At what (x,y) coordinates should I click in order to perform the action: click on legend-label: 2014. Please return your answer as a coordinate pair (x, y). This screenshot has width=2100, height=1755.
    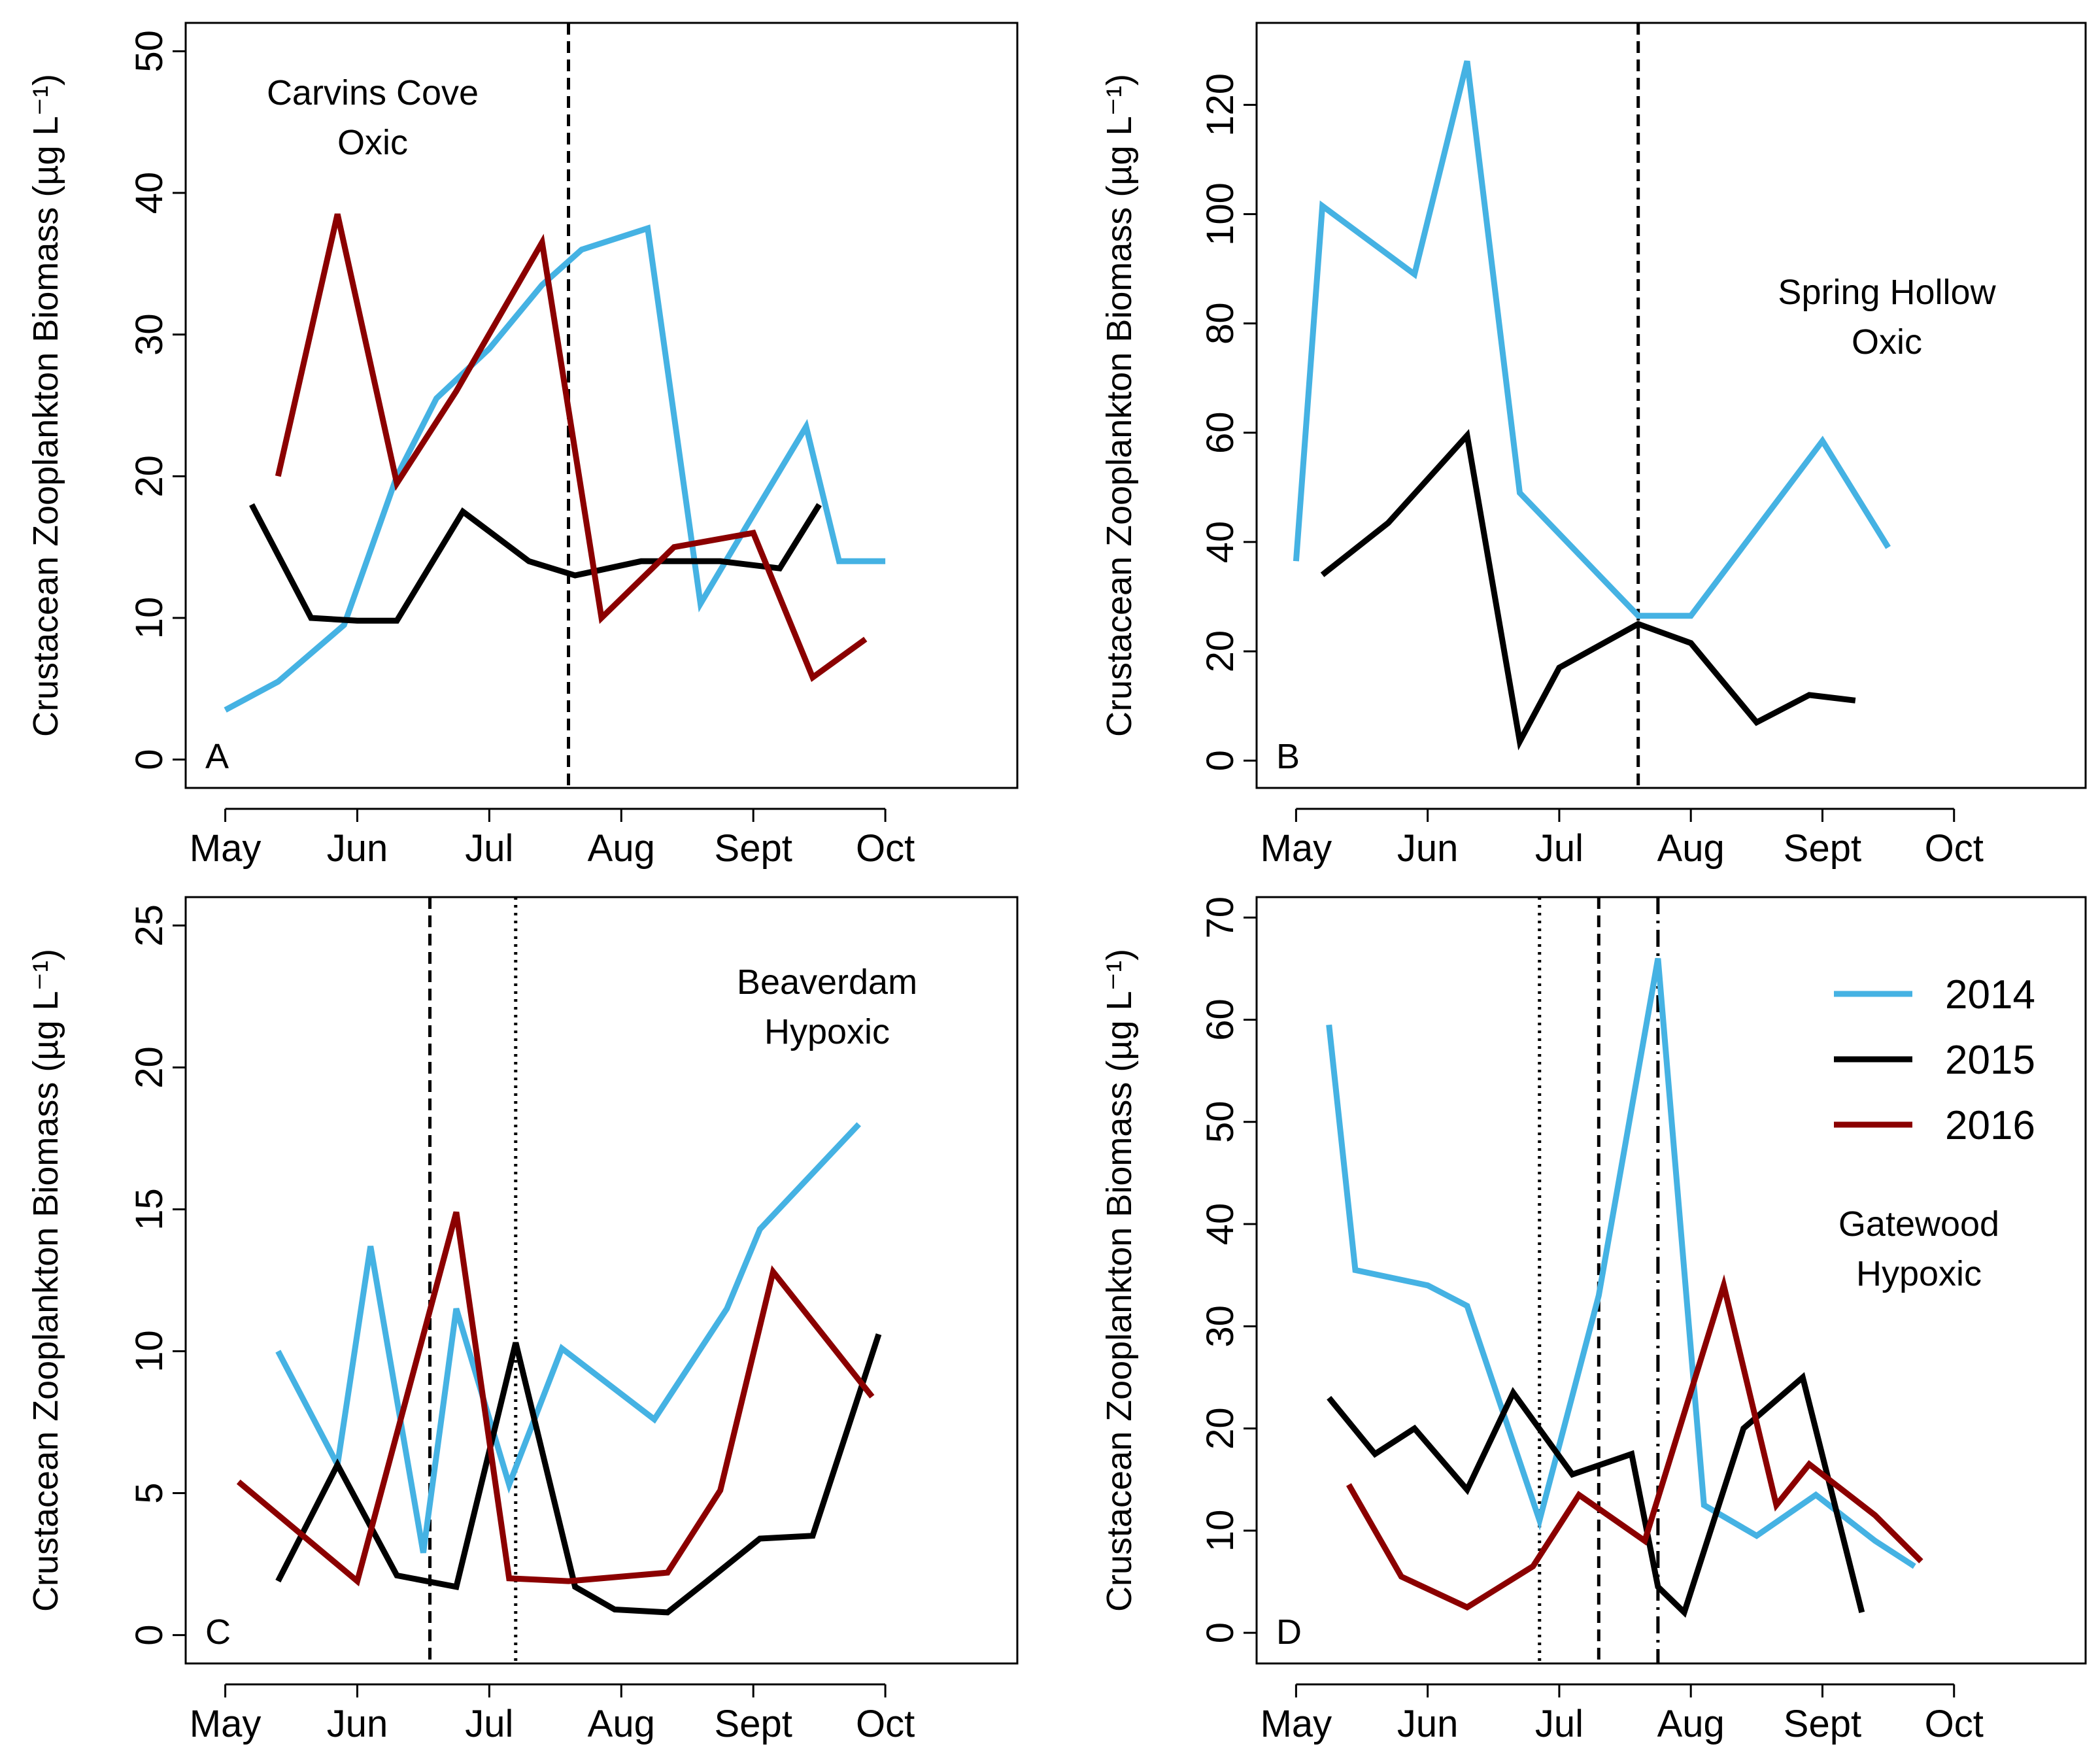
    Looking at the image, I should click on (1990, 995).